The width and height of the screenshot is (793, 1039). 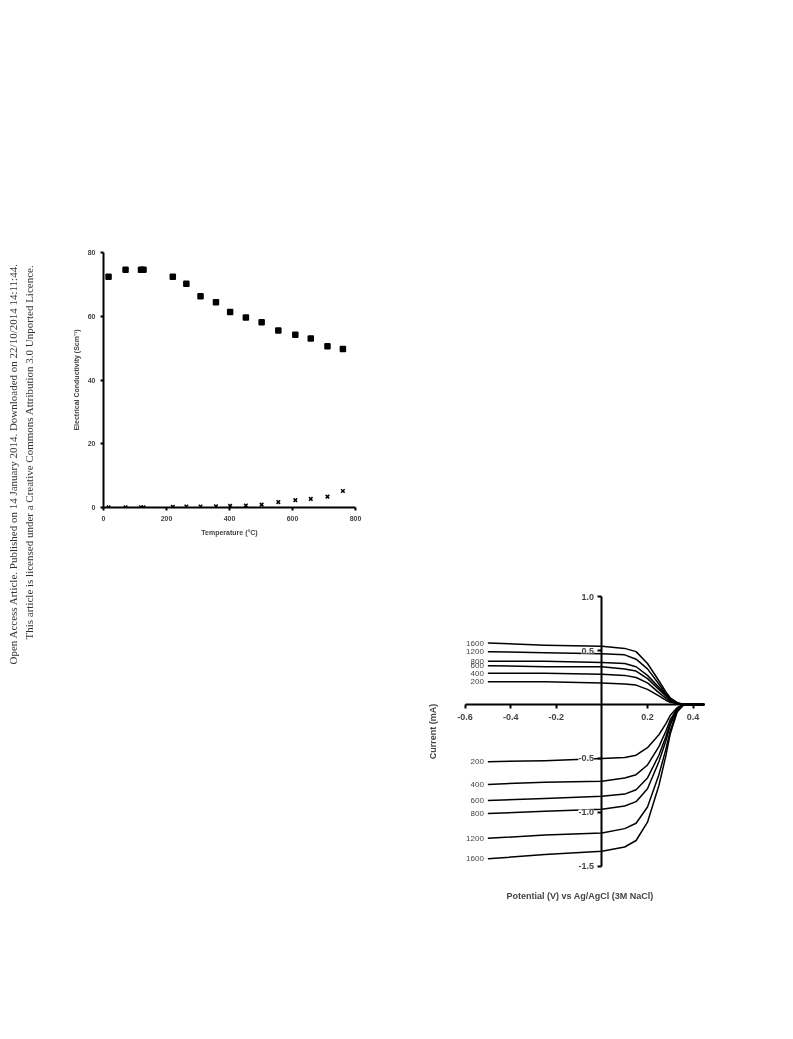 What do you see at coordinates (477, 814) in the screenshot?
I see `series-label: 800` at bounding box center [477, 814].